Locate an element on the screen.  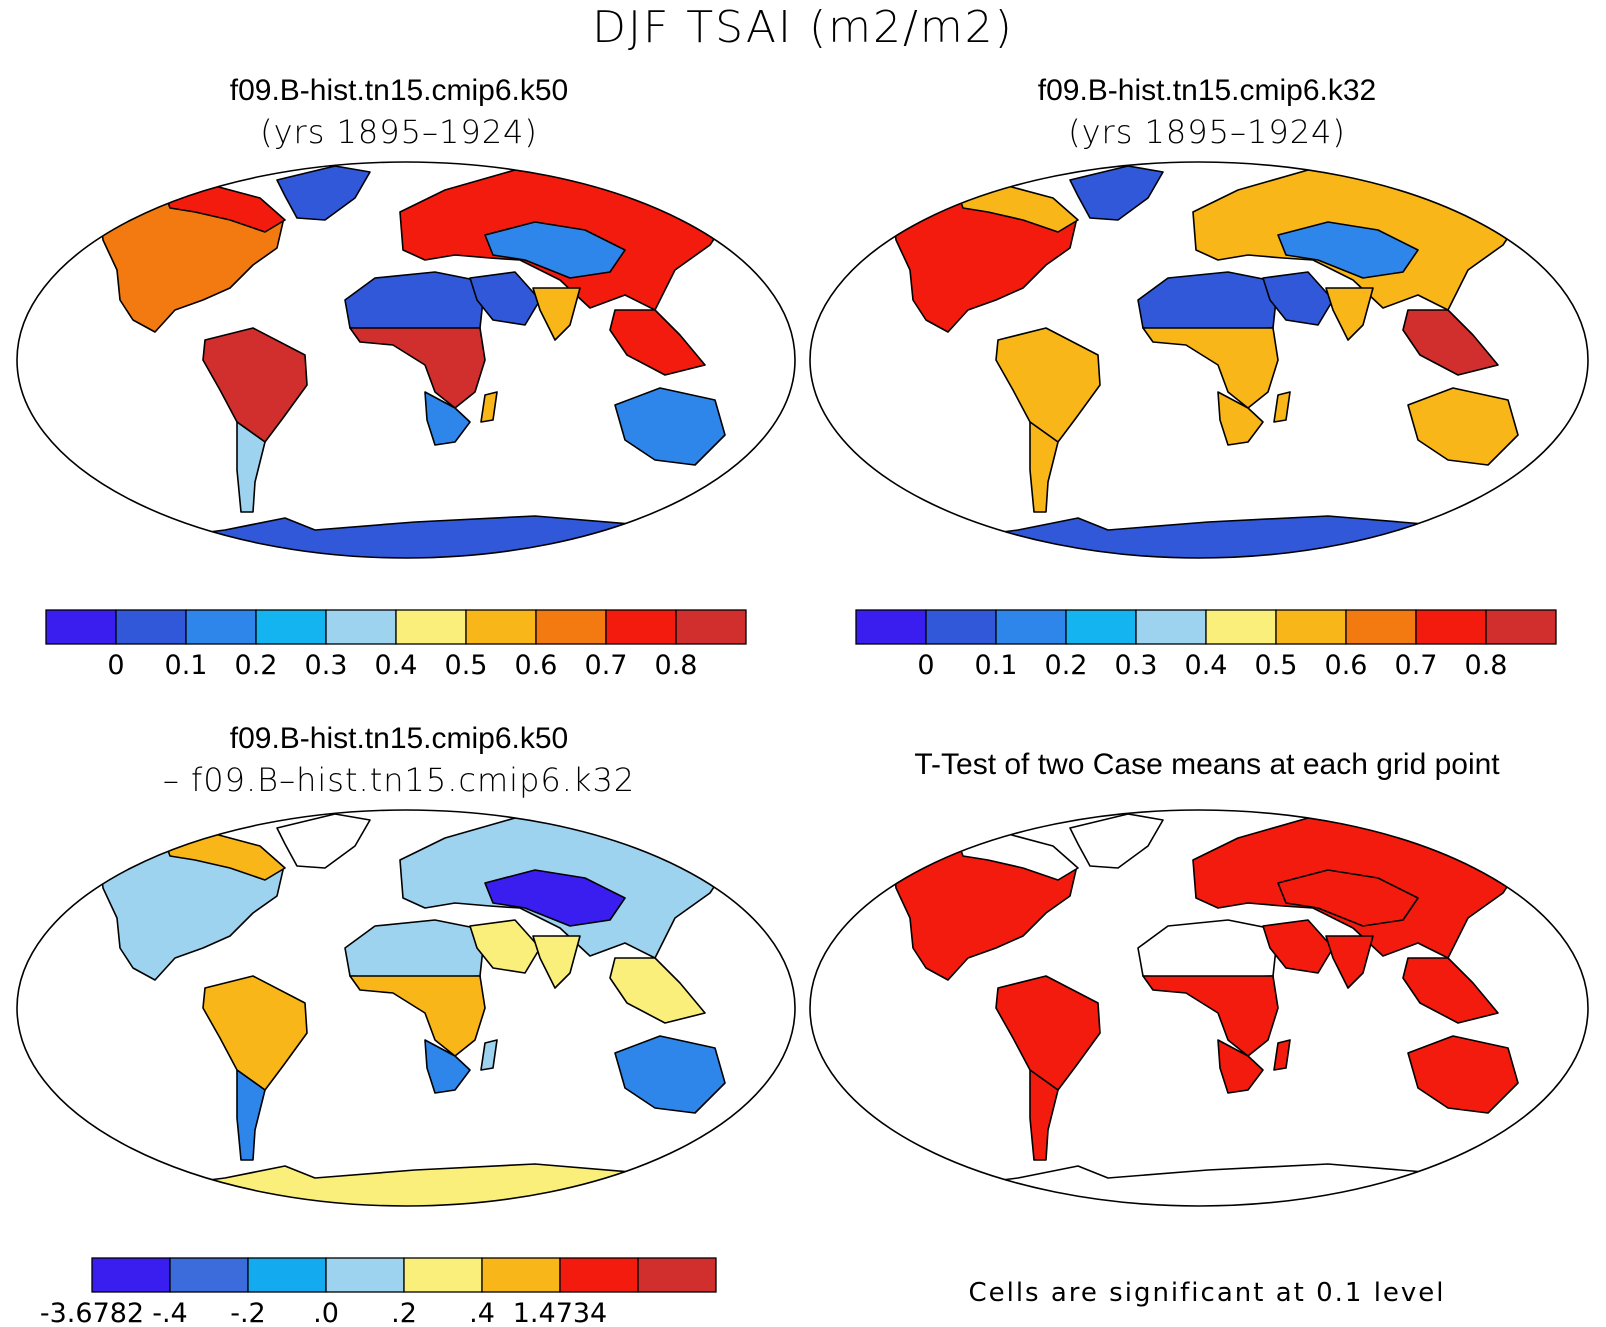
colorbar-tick-label: -.4 is located at coordinates (170, 1312).